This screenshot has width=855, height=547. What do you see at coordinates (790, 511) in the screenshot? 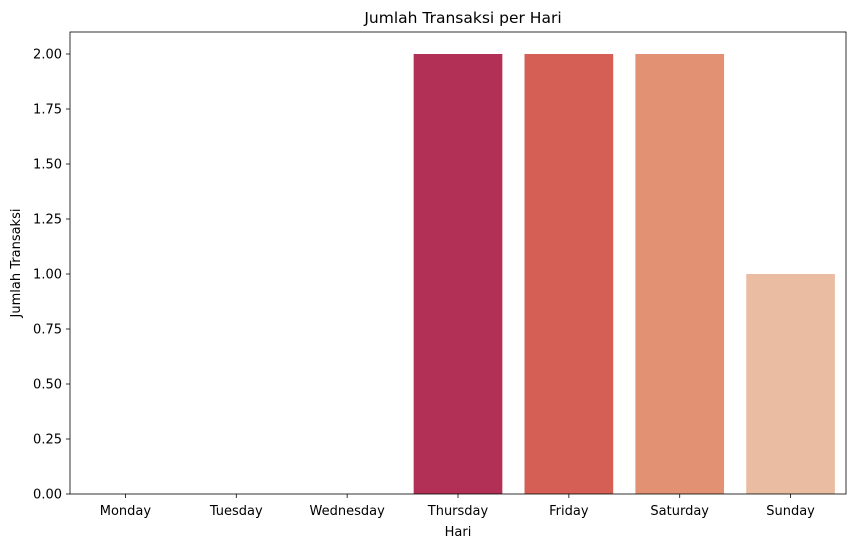
I see `x-tick-label: Sunday` at bounding box center [790, 511].